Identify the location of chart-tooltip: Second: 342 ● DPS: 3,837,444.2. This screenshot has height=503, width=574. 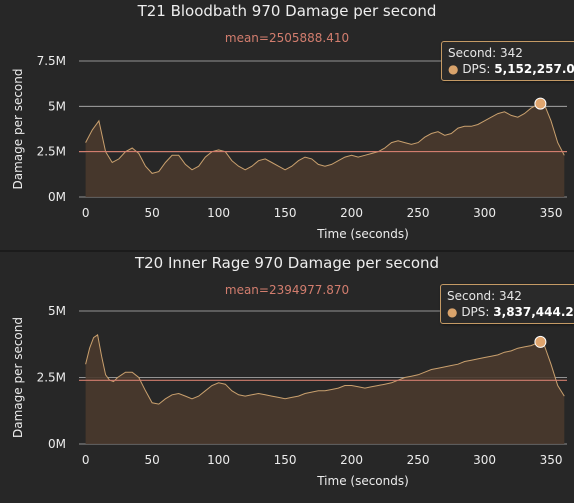
(507, 304).